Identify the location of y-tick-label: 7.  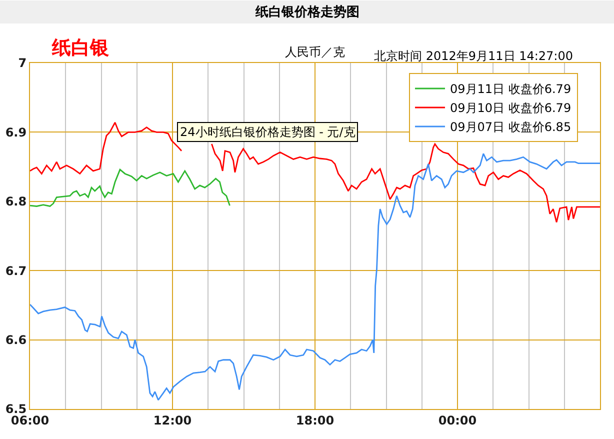
(22, 63).